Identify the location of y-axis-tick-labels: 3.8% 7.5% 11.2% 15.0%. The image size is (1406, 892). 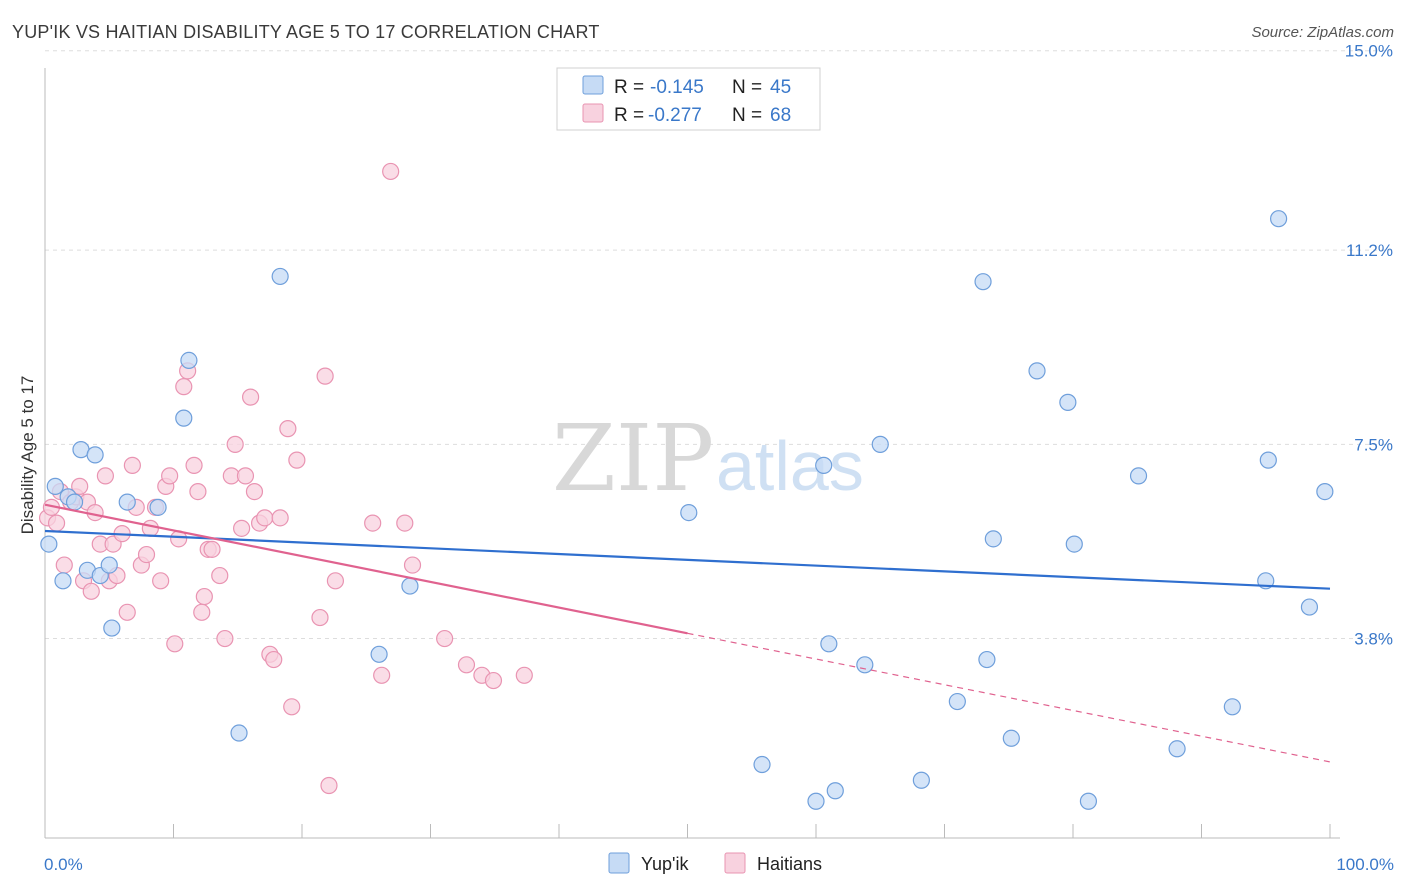
(1369, 345).